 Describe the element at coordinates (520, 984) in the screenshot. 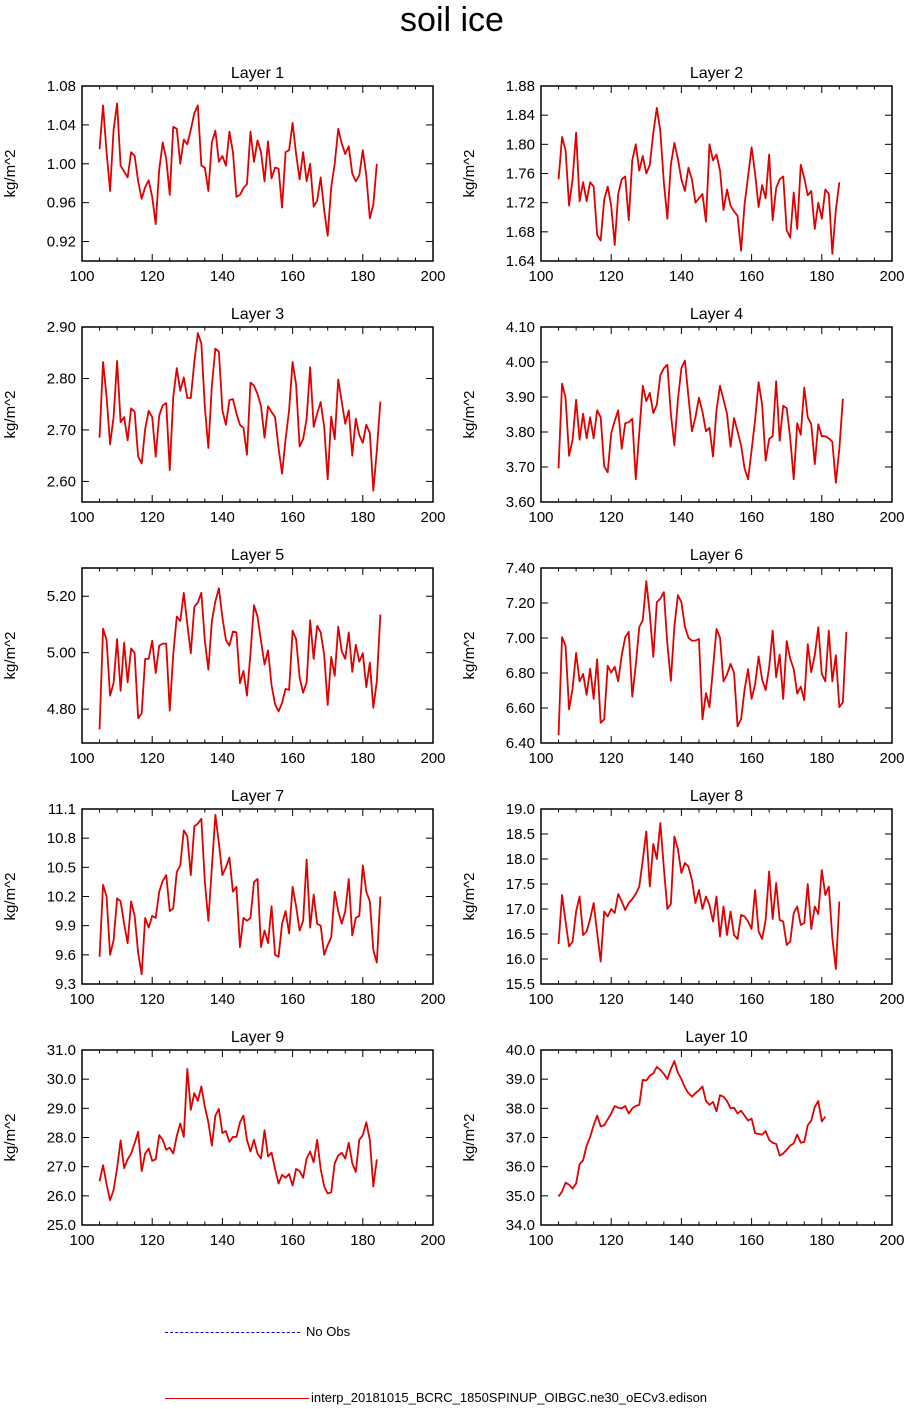

I see `y-tick-label: 15.5` at that location.